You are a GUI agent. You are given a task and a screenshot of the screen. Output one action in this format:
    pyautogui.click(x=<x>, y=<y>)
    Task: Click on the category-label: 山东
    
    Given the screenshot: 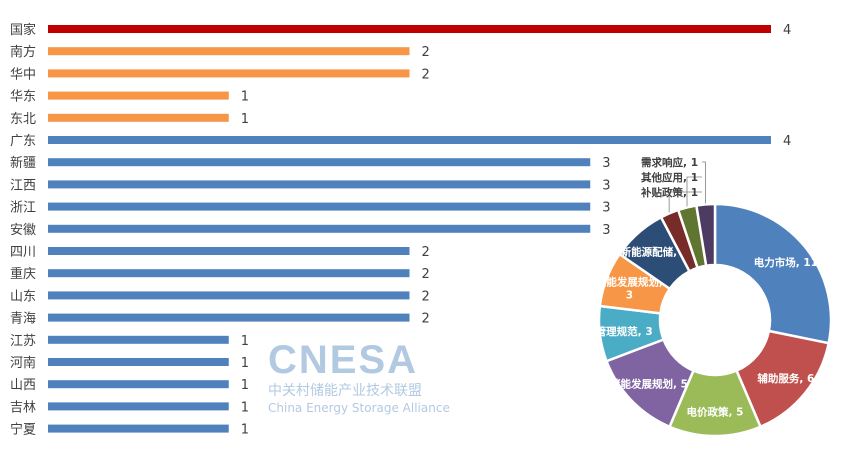 What is the action you would take?
    pyautogui.click(x=23, y=296)
    